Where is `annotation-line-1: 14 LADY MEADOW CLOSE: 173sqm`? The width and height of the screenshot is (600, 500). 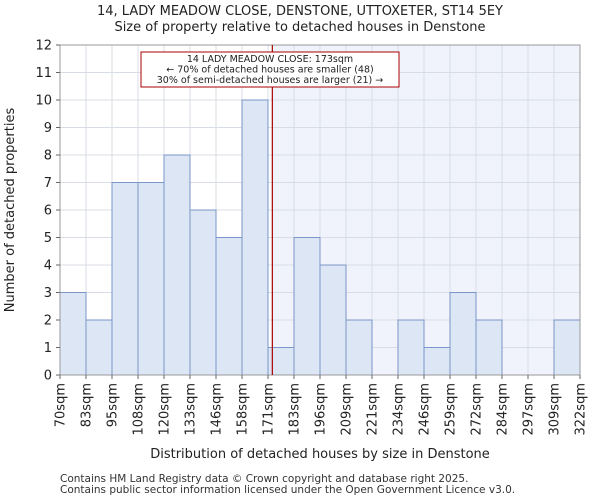
annotation-line-1: 14 LADY MEADOW CLOSE: 173sqm is located at coordinates (270, 59).